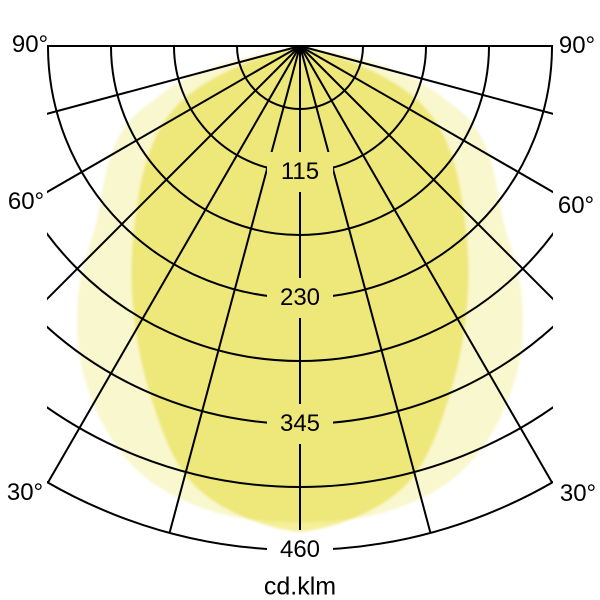  Describe the element at coordinates (25, 492) in the screenshot. I see `angle-label-left-30: 30°` at that location.